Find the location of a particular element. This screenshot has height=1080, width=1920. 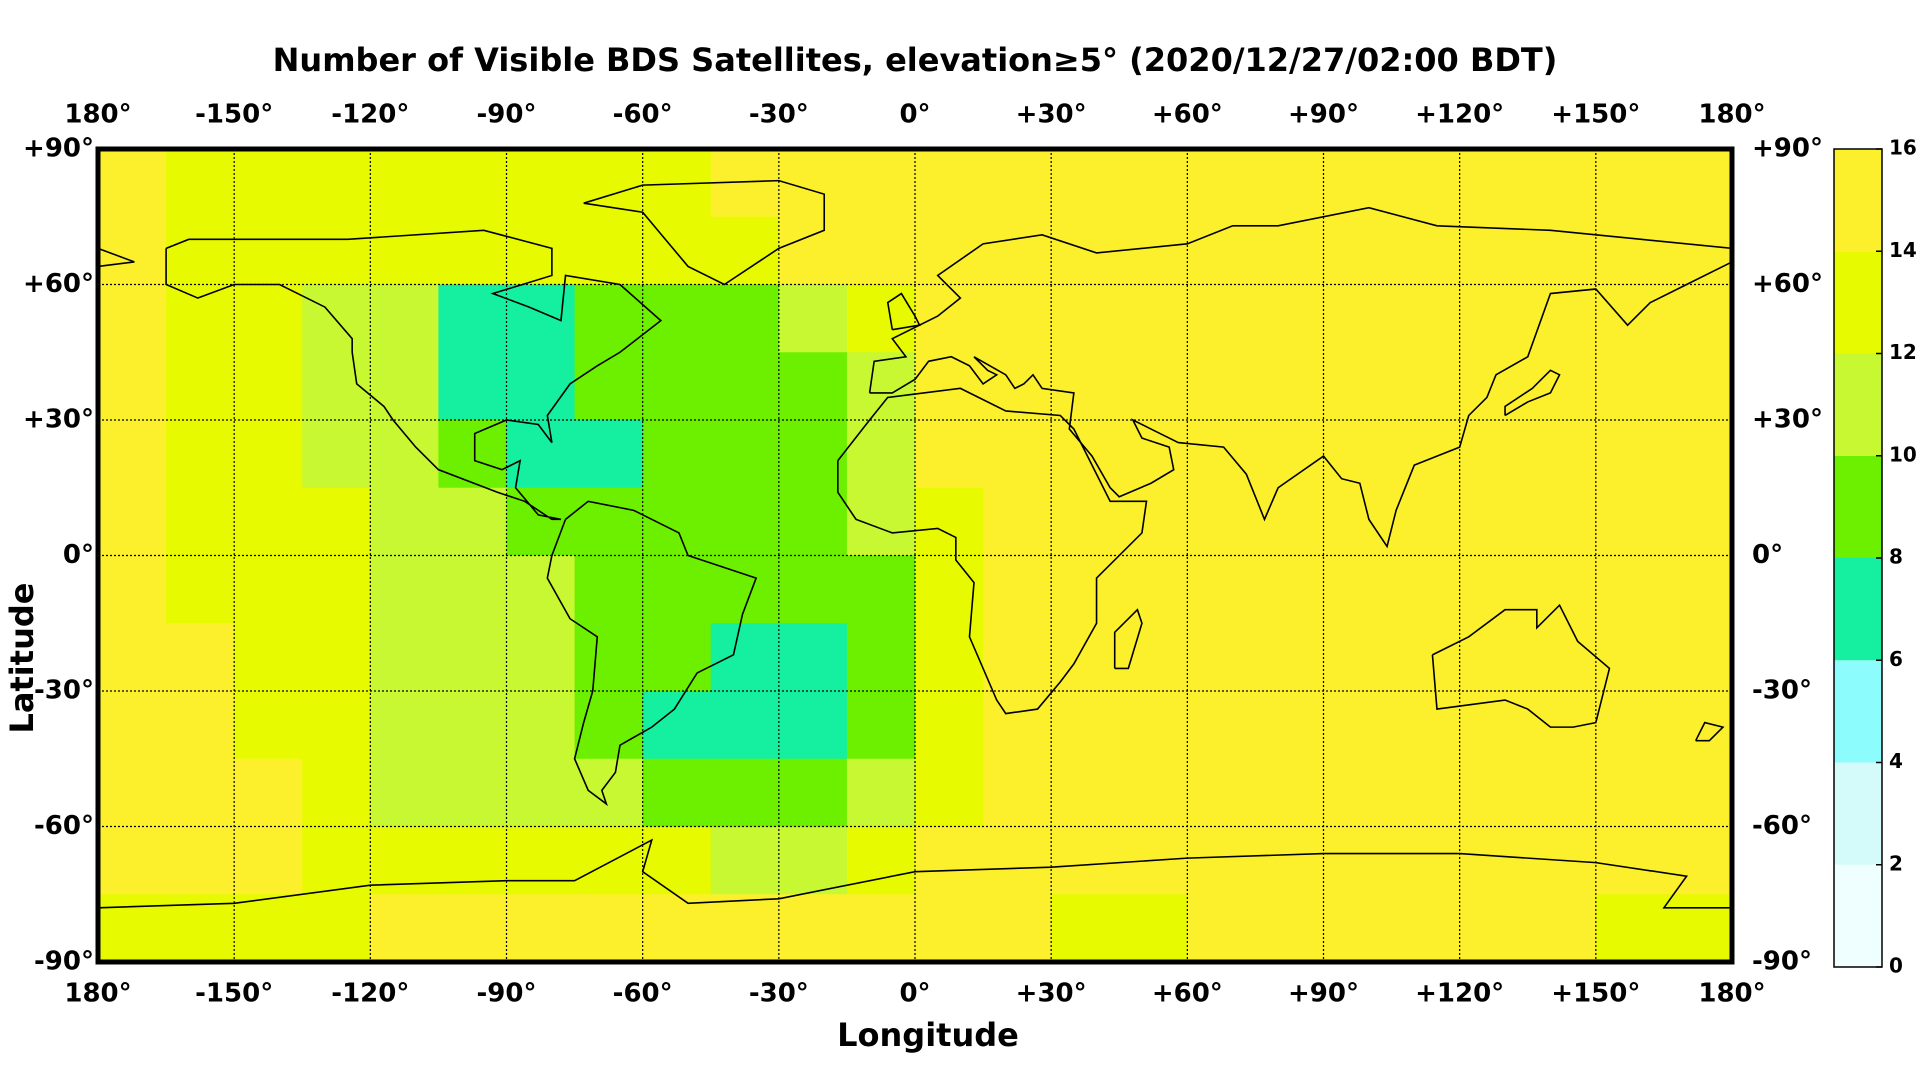

colorbar: 0 2 4 6 8 10 12 14 16 is located at coordinates (1875, 557).